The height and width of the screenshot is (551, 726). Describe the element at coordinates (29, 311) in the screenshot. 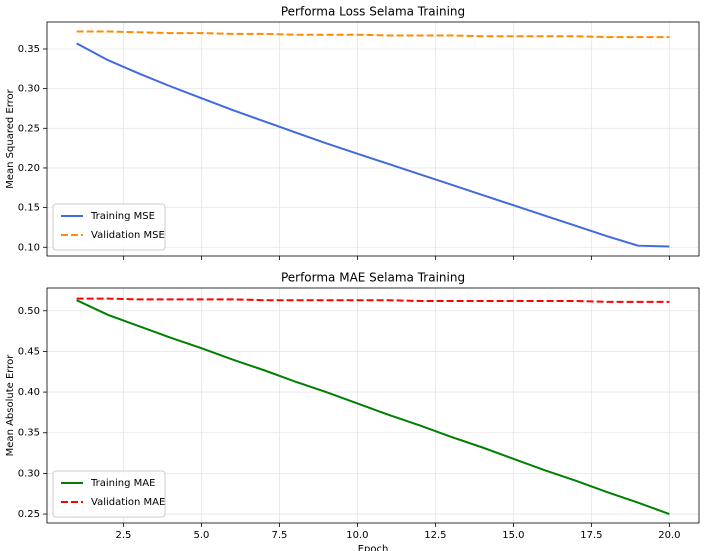

I see `y-tick-label: 0.50` at that location.